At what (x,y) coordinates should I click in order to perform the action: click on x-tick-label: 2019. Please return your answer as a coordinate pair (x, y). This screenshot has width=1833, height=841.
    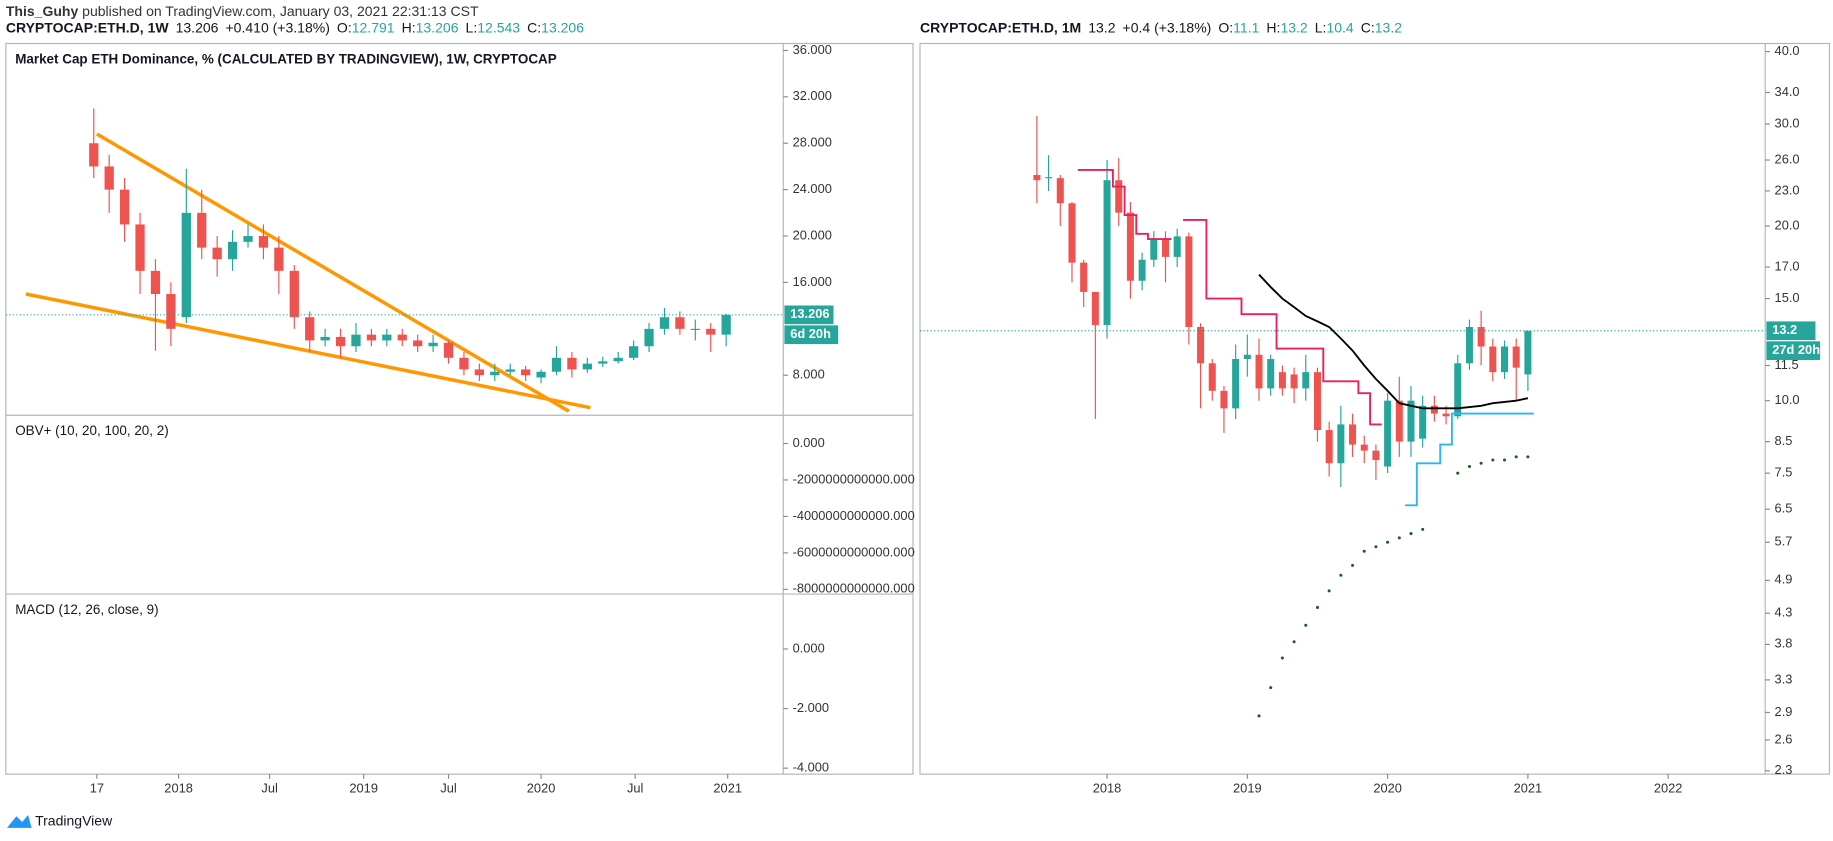
    Looking at the image, I should click on (363, 788).